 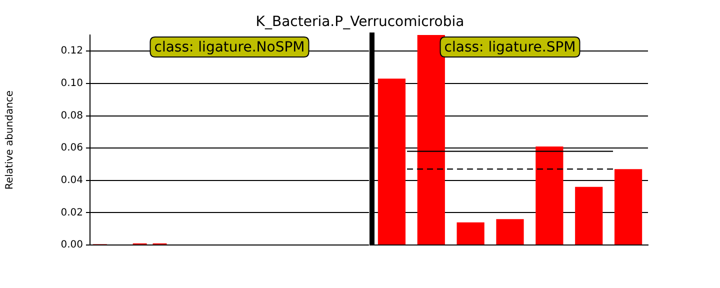 What do you see at coordinates (229, 48) in the screenshot?
I see `annotation: class: ligature.NoSPM` at bounding box center [229, 48].